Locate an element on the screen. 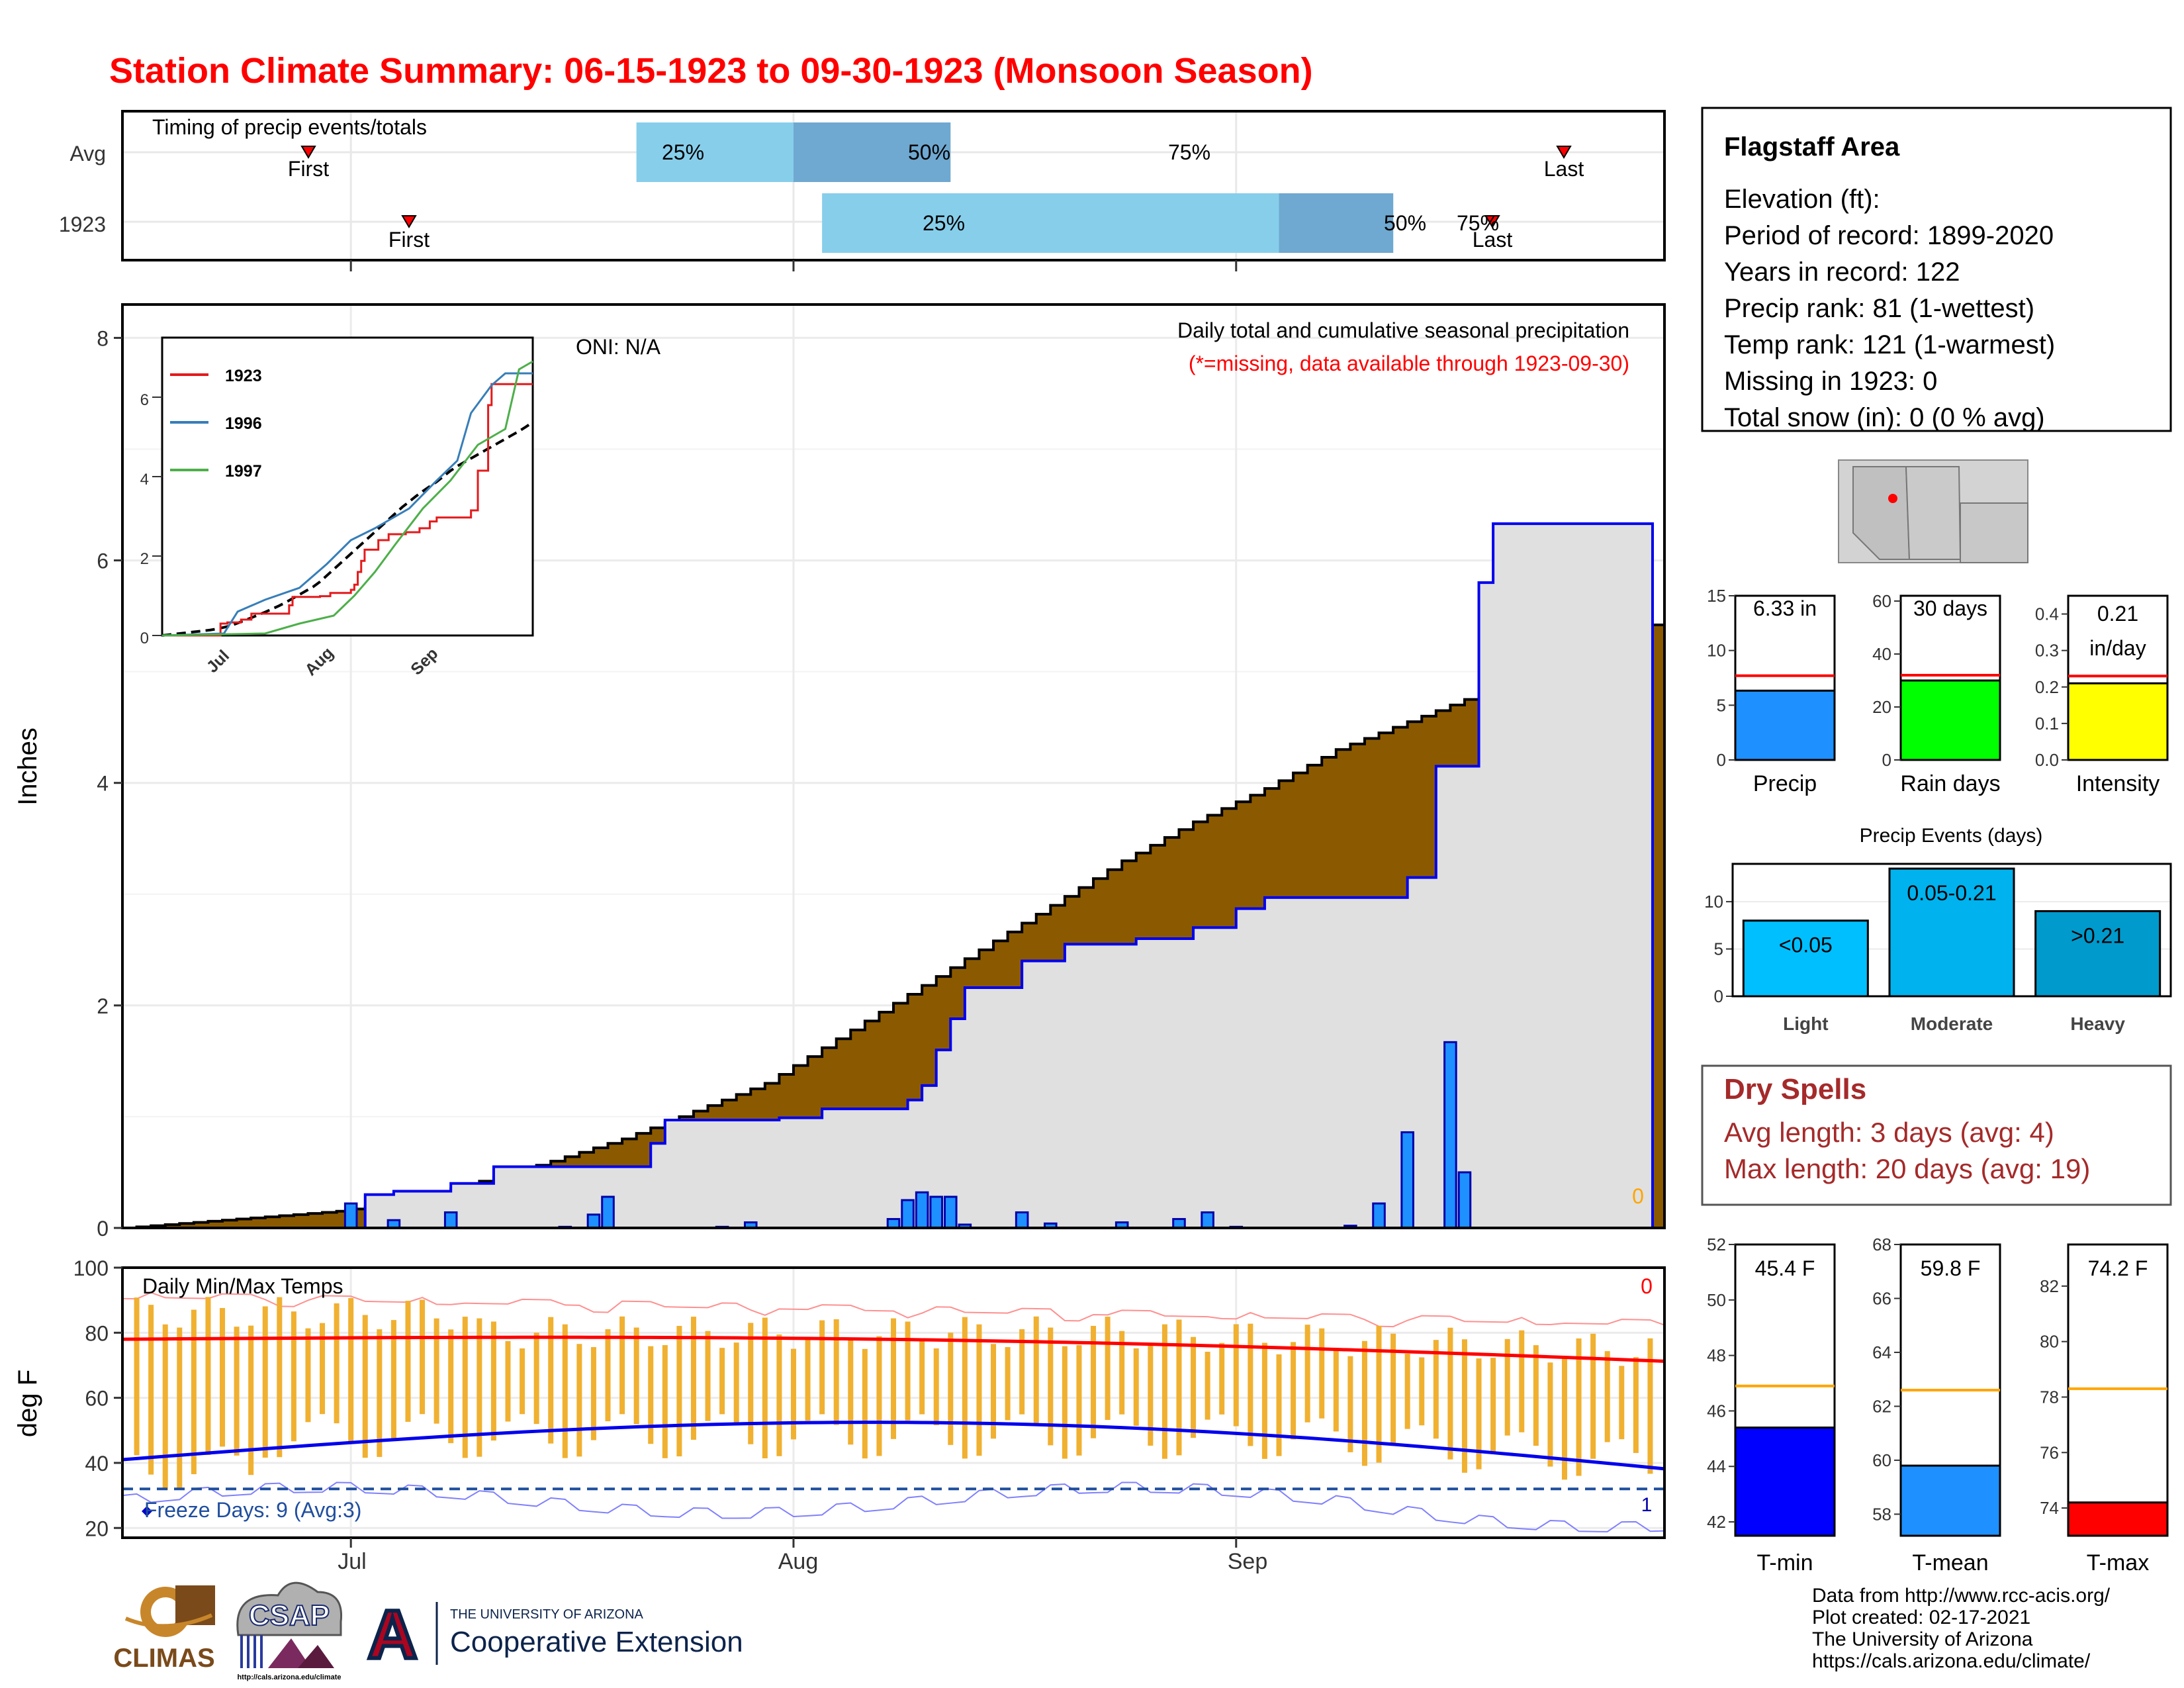 The height and width of the screenshot is (1688, 2184). year-p75-label: 75% is located at coordinates (1478, 223).